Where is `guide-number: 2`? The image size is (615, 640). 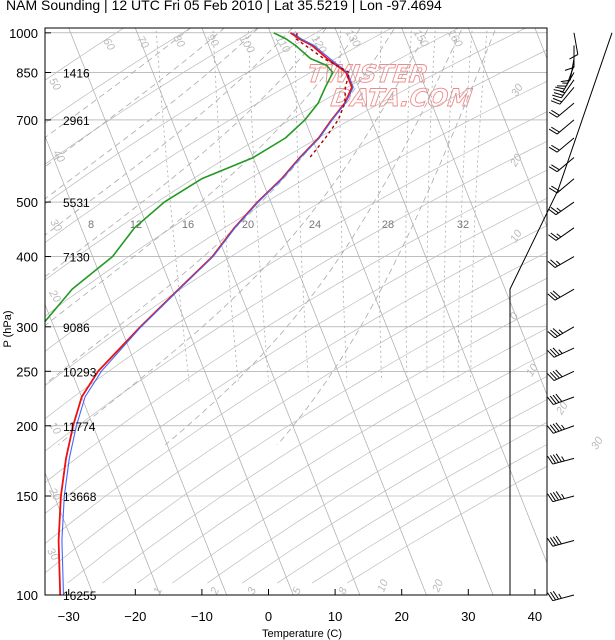
guide-number: 2 is located at coordinates (215, 591).